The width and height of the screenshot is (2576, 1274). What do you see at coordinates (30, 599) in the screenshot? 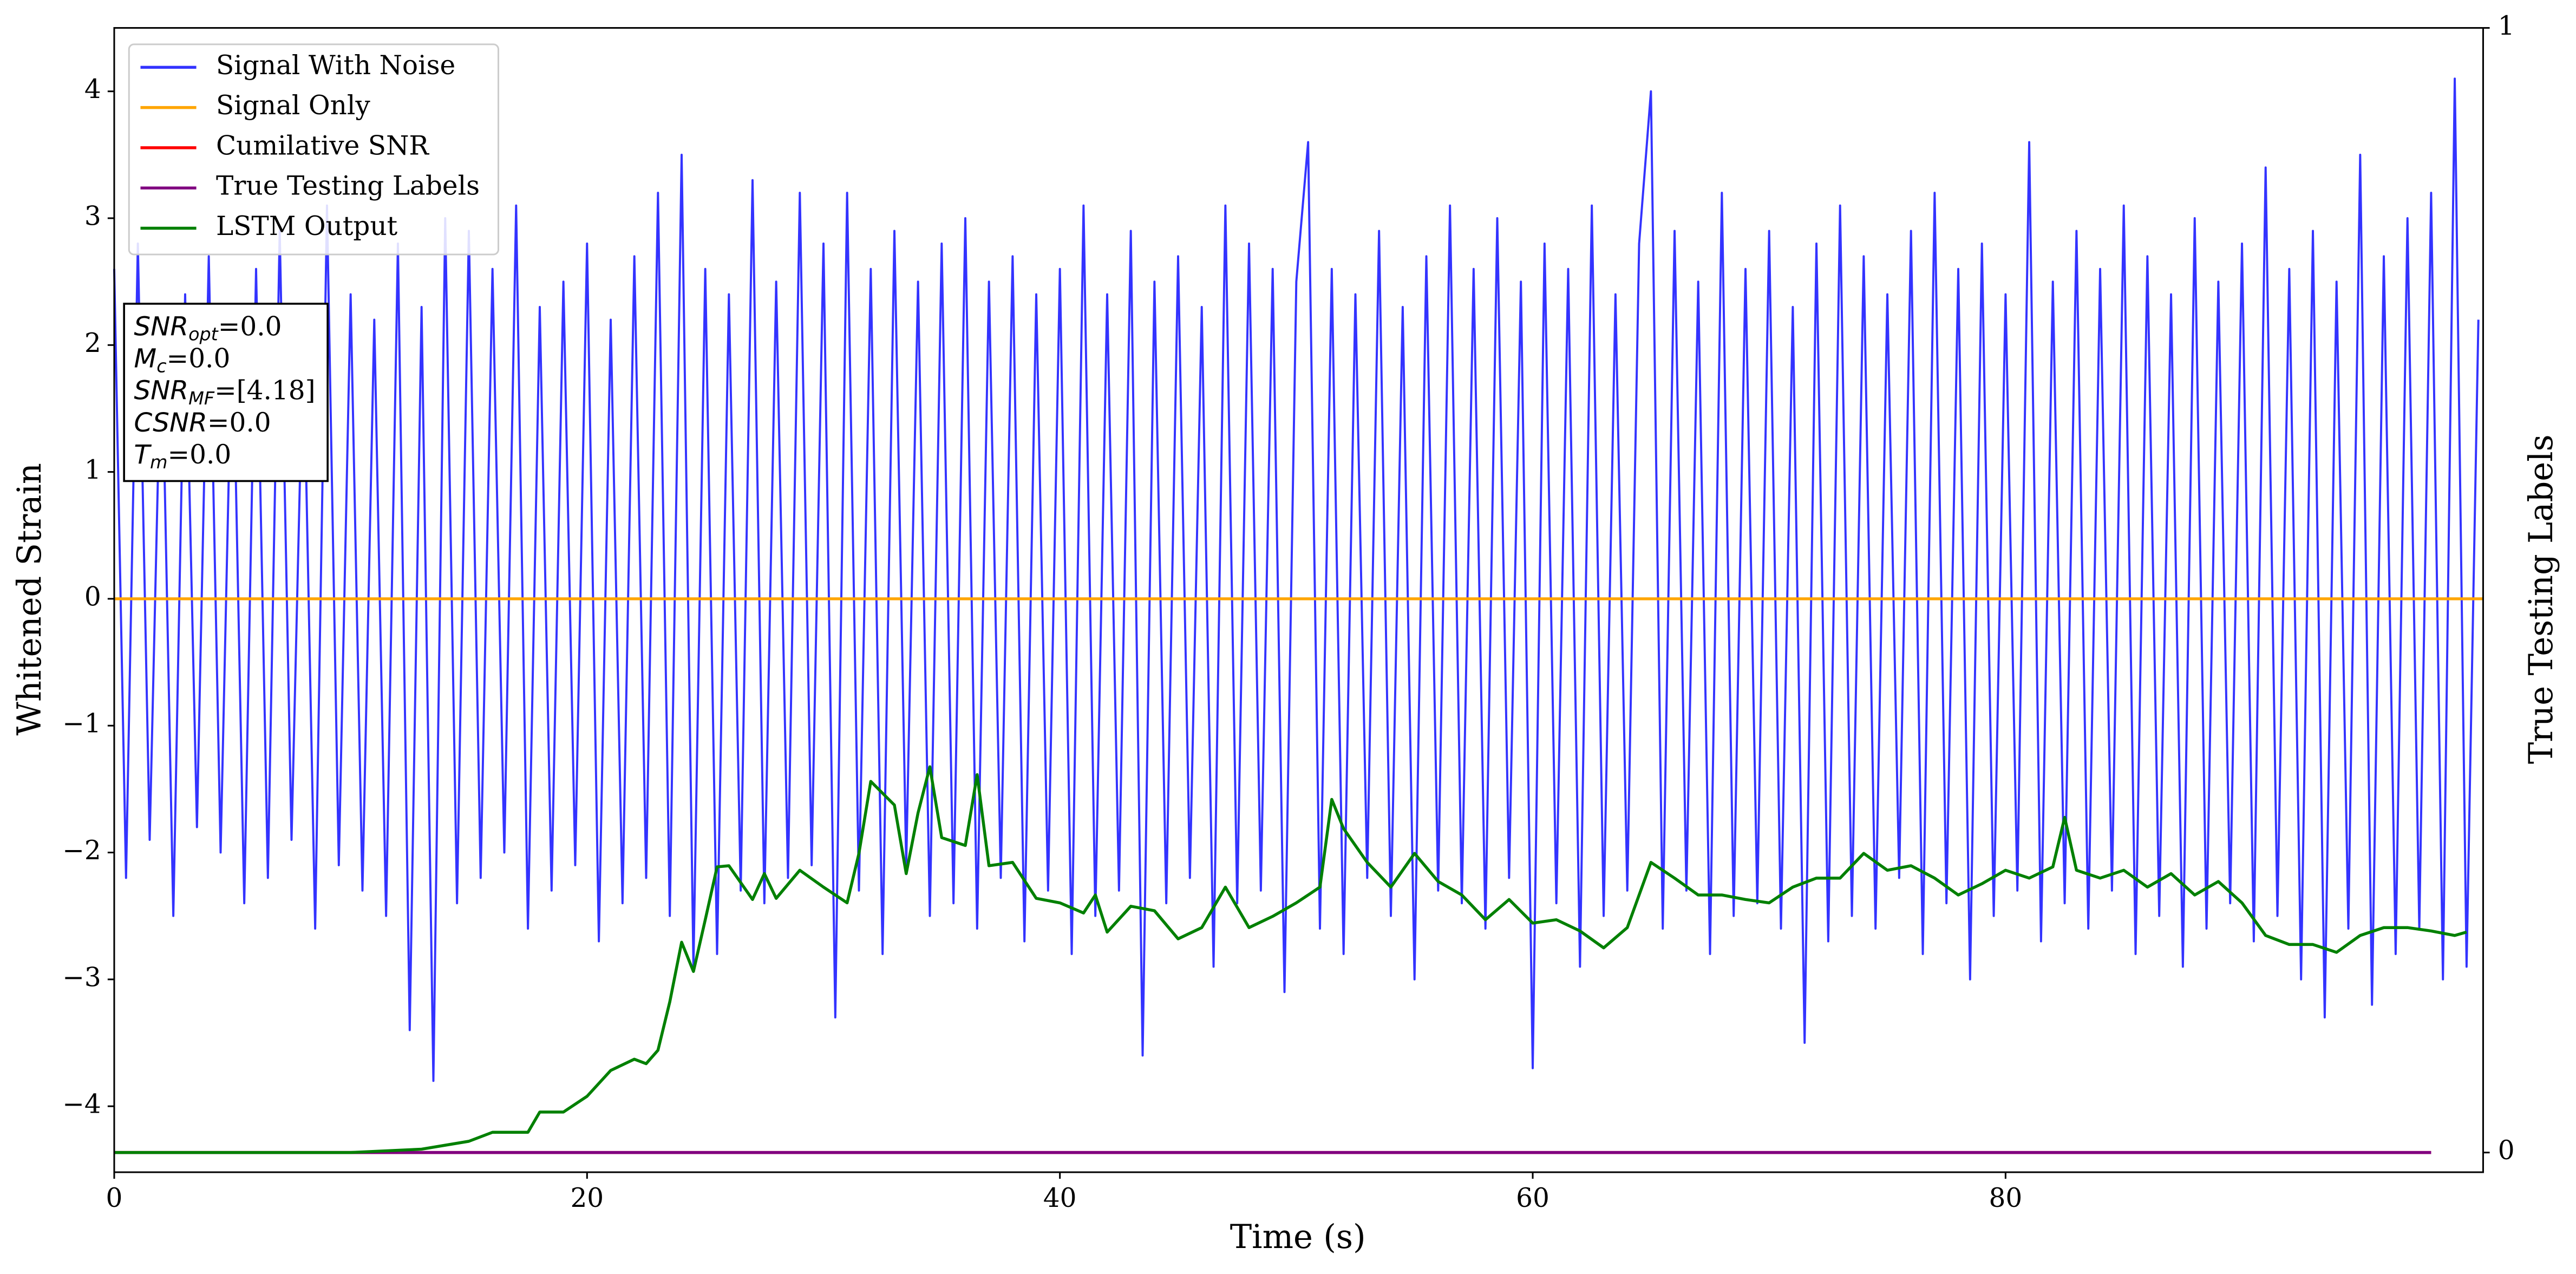
I see `y-axis-label: Whitened Strain` at bounding box center [30, 599].